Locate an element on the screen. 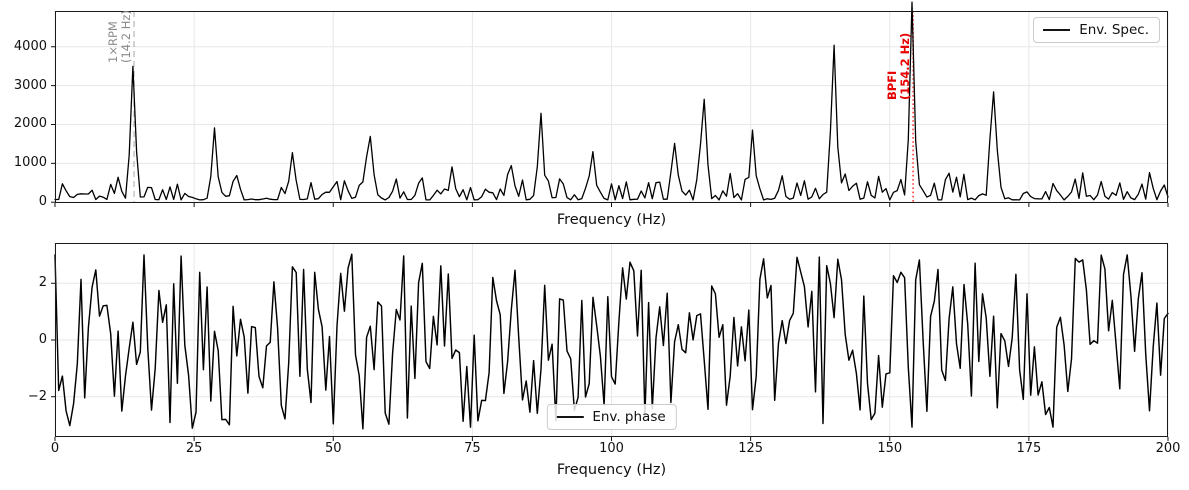  envelope-phase-ytick-label: −2 is located at coordinates (37, 396).